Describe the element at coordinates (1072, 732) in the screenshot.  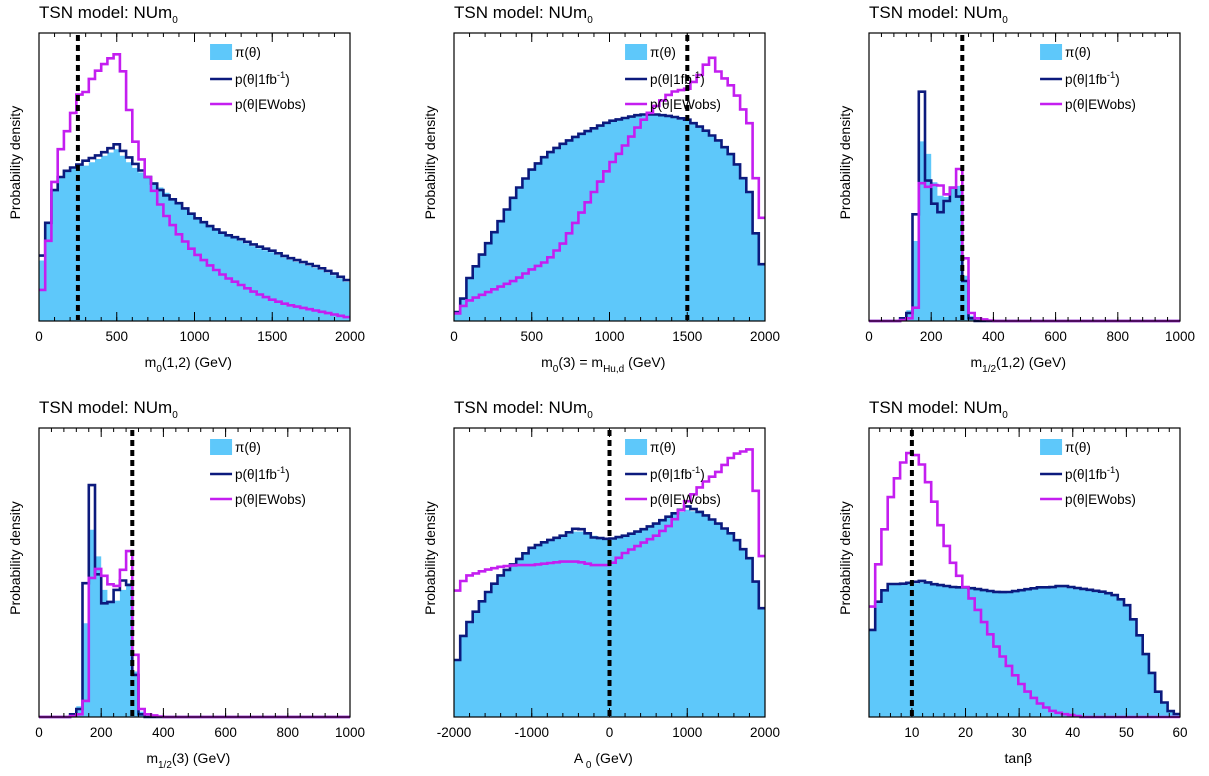
I see `x-tick-label: 40` at that location.